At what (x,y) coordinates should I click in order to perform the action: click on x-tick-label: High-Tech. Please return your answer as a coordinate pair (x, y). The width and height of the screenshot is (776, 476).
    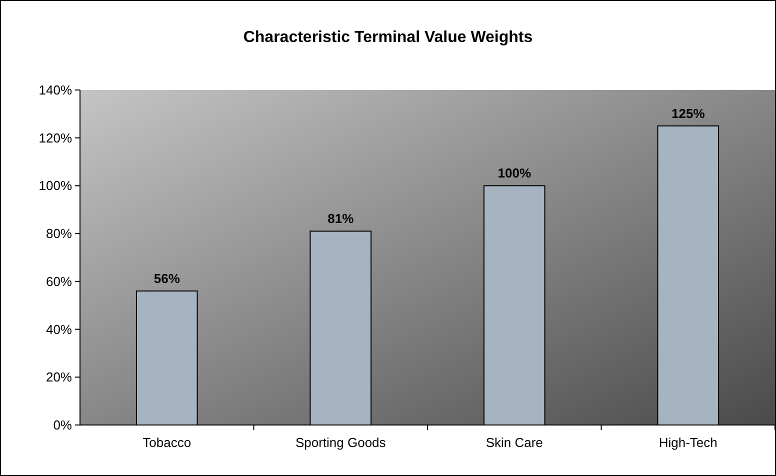
    Looking at the image, I should click on (688, 442).